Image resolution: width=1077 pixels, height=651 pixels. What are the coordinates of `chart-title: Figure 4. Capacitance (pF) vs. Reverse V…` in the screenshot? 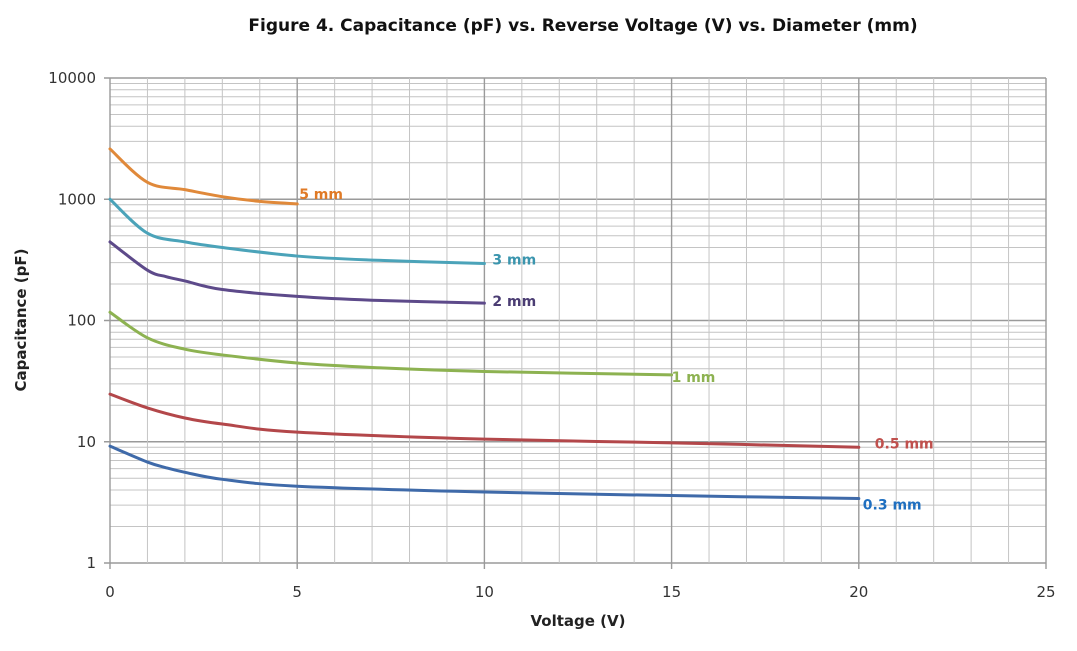 It's located at (582, 26).